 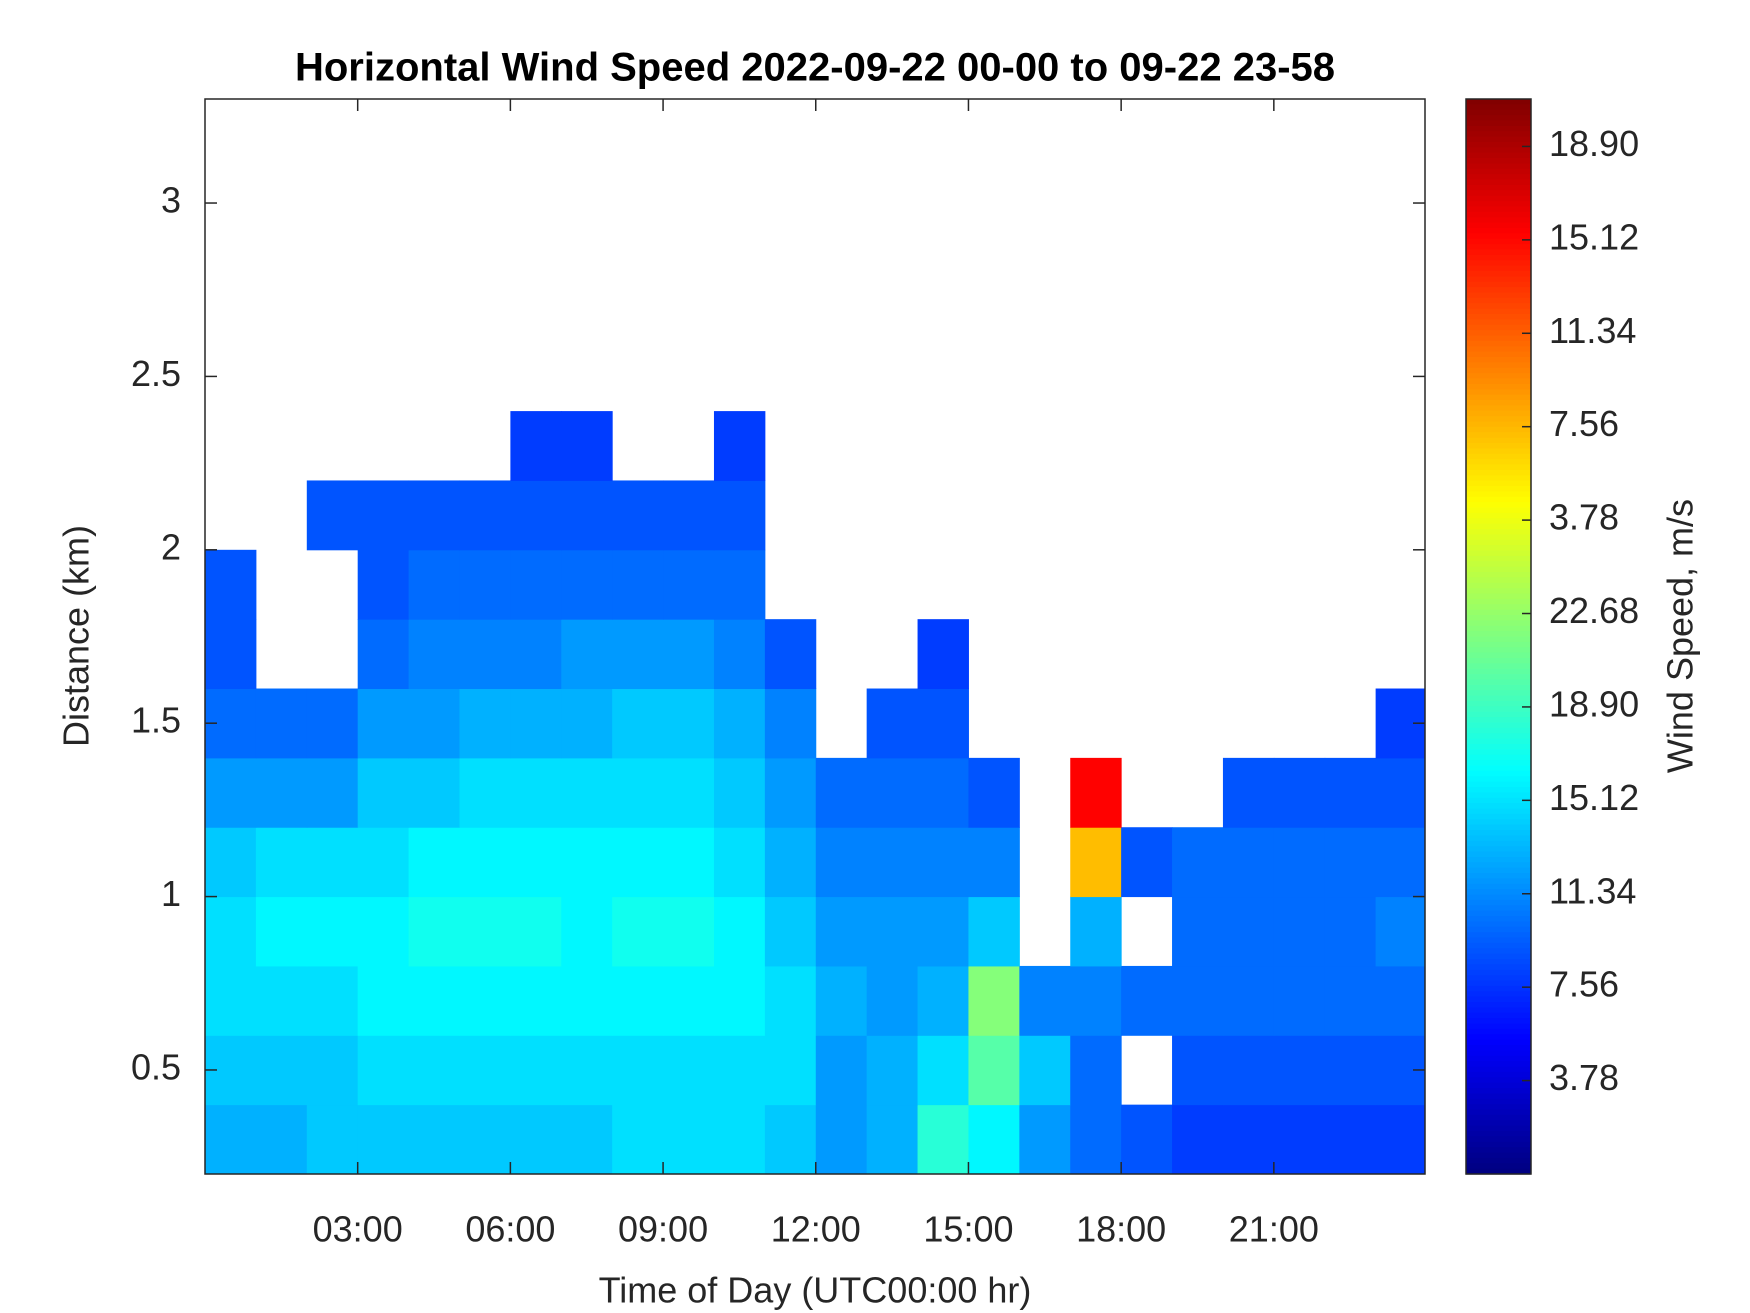 I want to click on y-tick-label: 1, so click(x=171, y=893).